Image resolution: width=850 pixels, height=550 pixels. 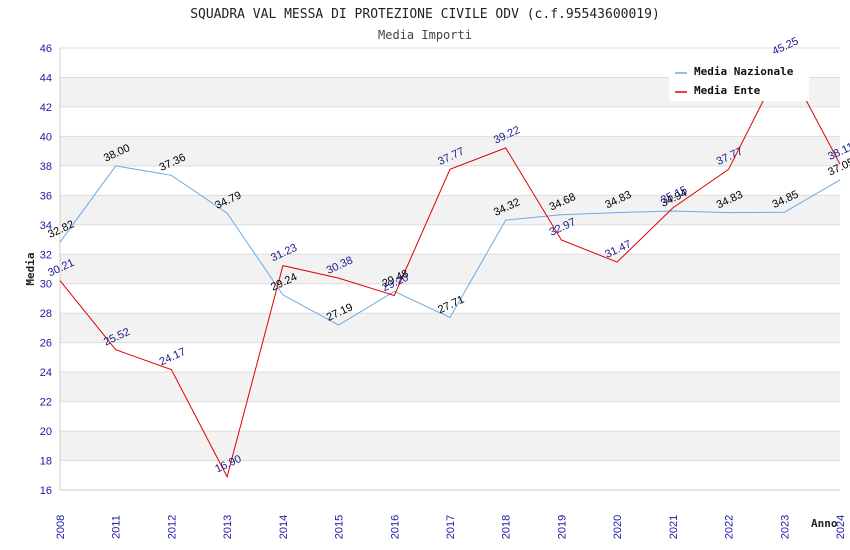 I want to click on y-tick-label: 34, so click(x=46, y=226).